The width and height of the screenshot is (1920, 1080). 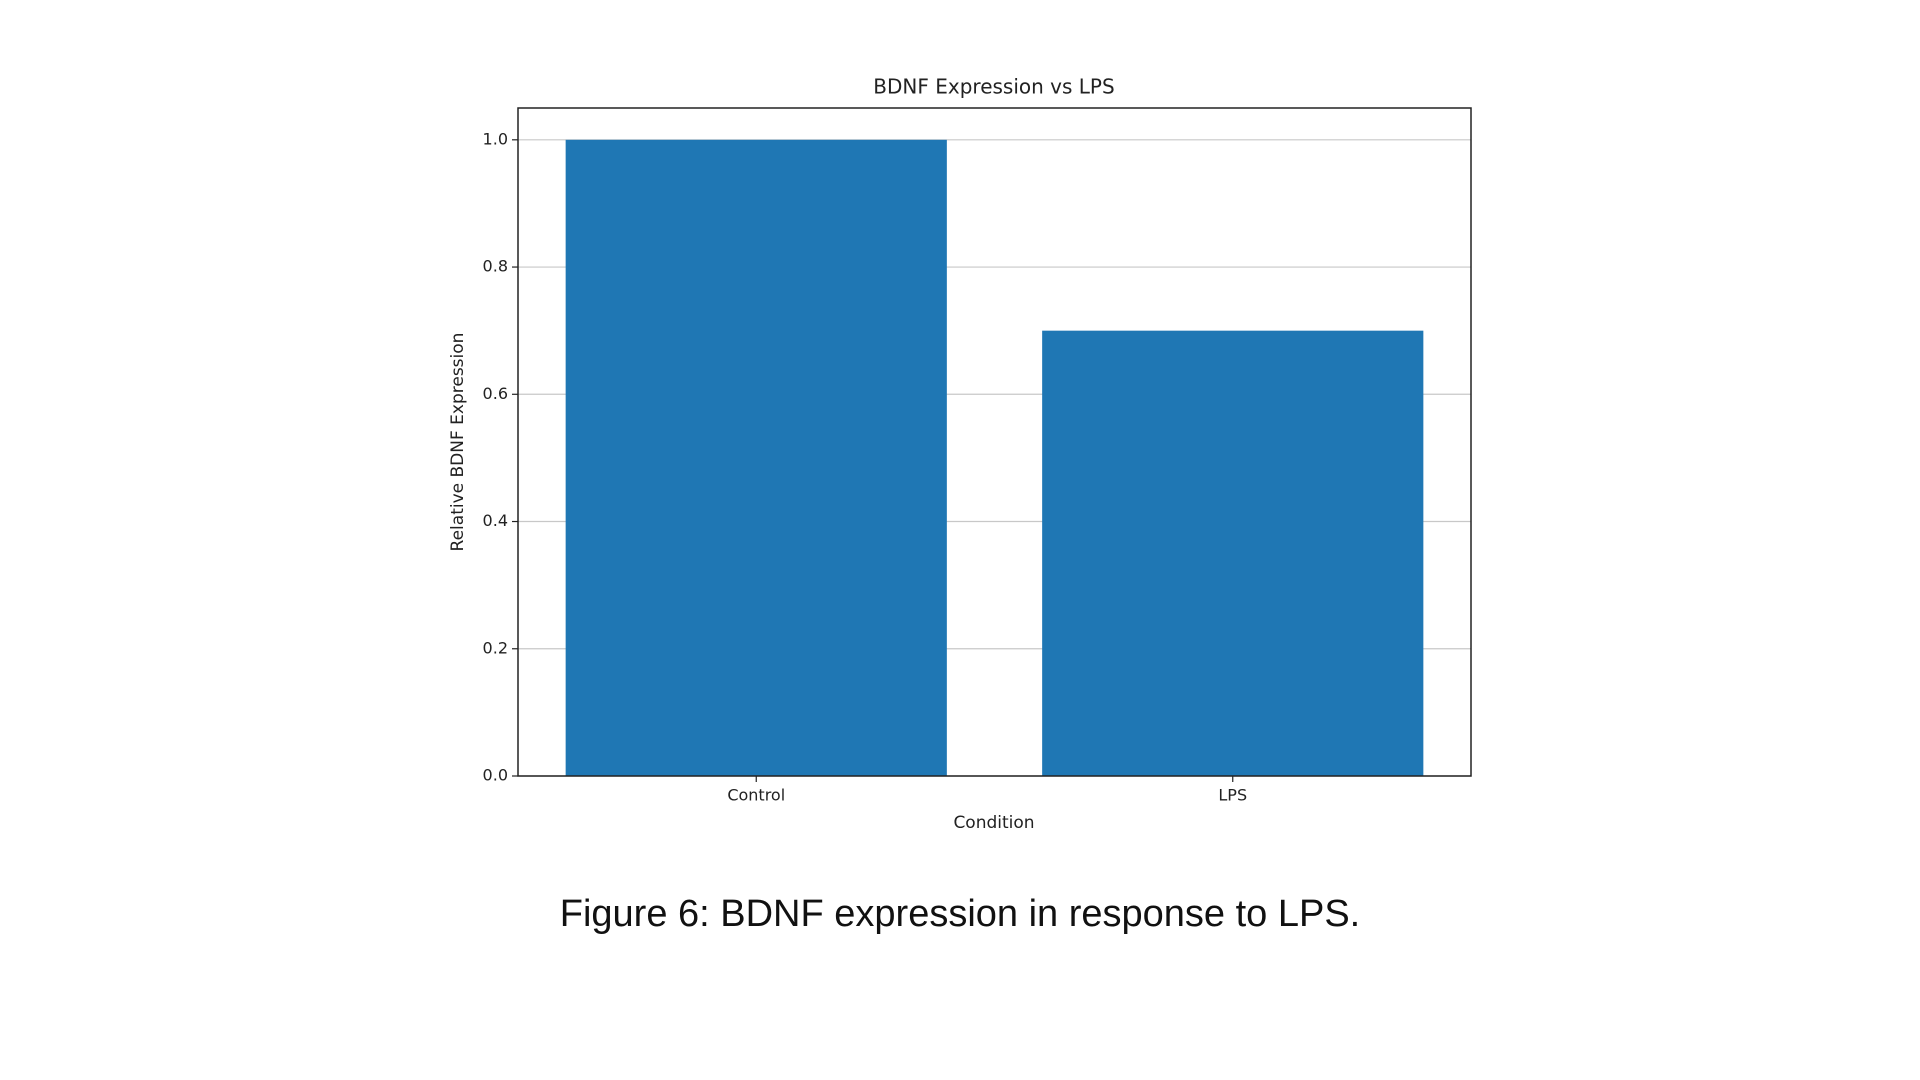 I want to click on x-axis-label: Condition, so click(x=993, y=823).